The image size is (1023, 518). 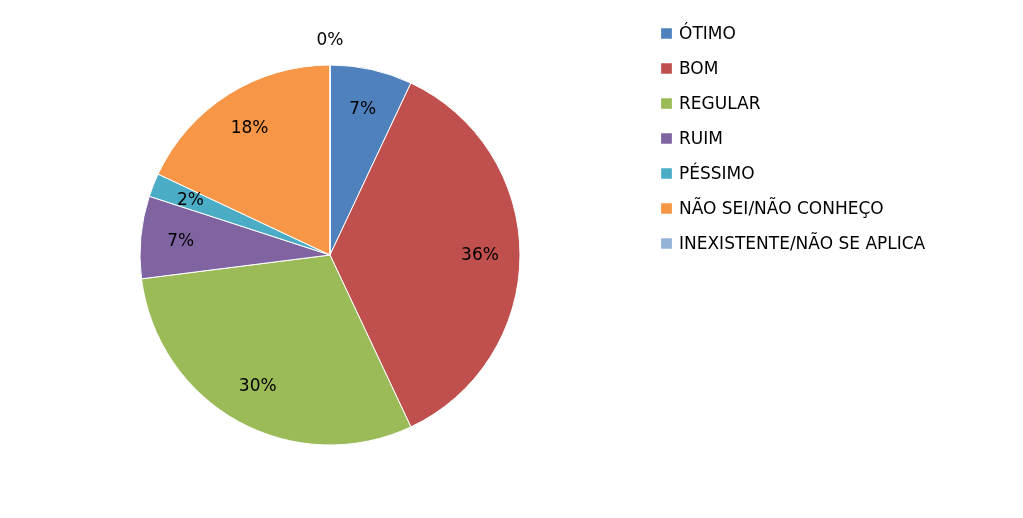 I want to click on legend-label: ÓTIMO, so click(x=707, y=32).